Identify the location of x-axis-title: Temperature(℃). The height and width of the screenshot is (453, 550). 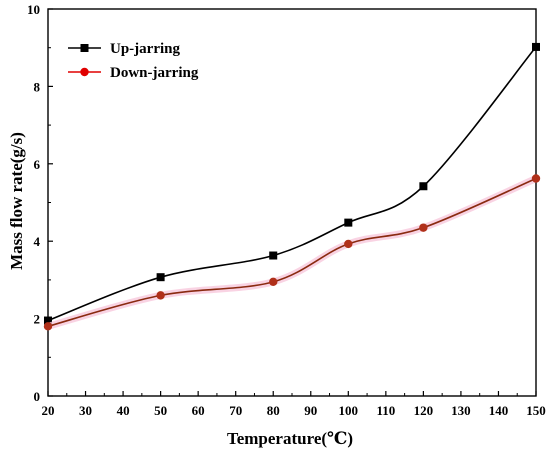
(290, 438).